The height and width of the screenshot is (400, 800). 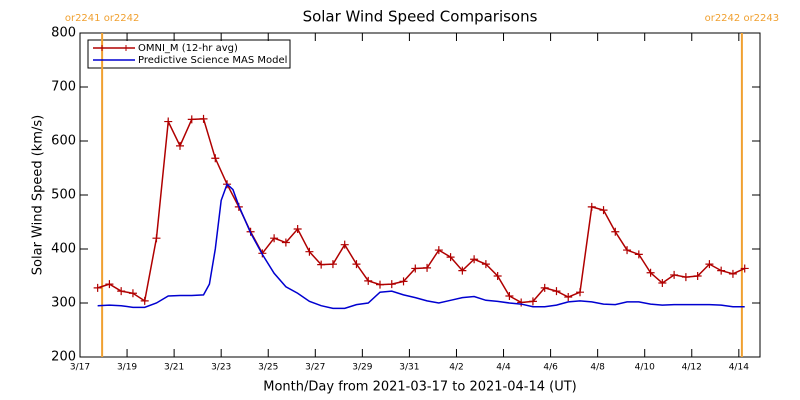 I want to click on x-tick-label: 3/25, so click(x=268, y=368).